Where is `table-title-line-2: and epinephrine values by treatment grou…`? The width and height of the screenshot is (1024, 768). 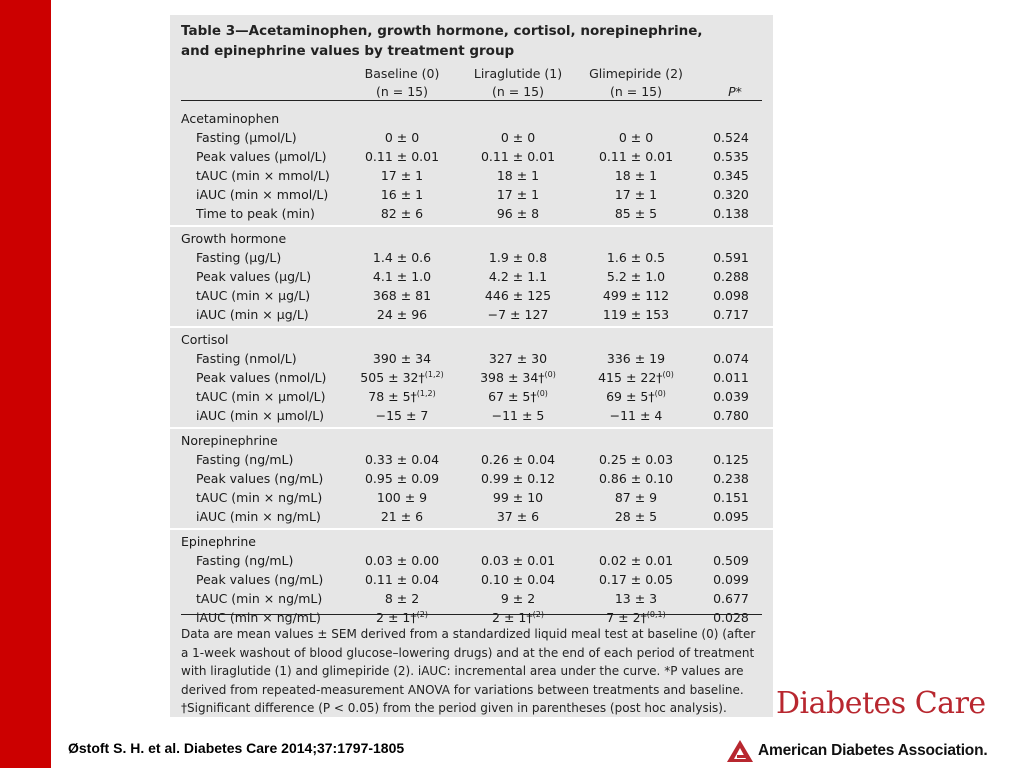
table-title-line-2: and epinephrine values by treatment grou… is located at coordinates (348, 51).